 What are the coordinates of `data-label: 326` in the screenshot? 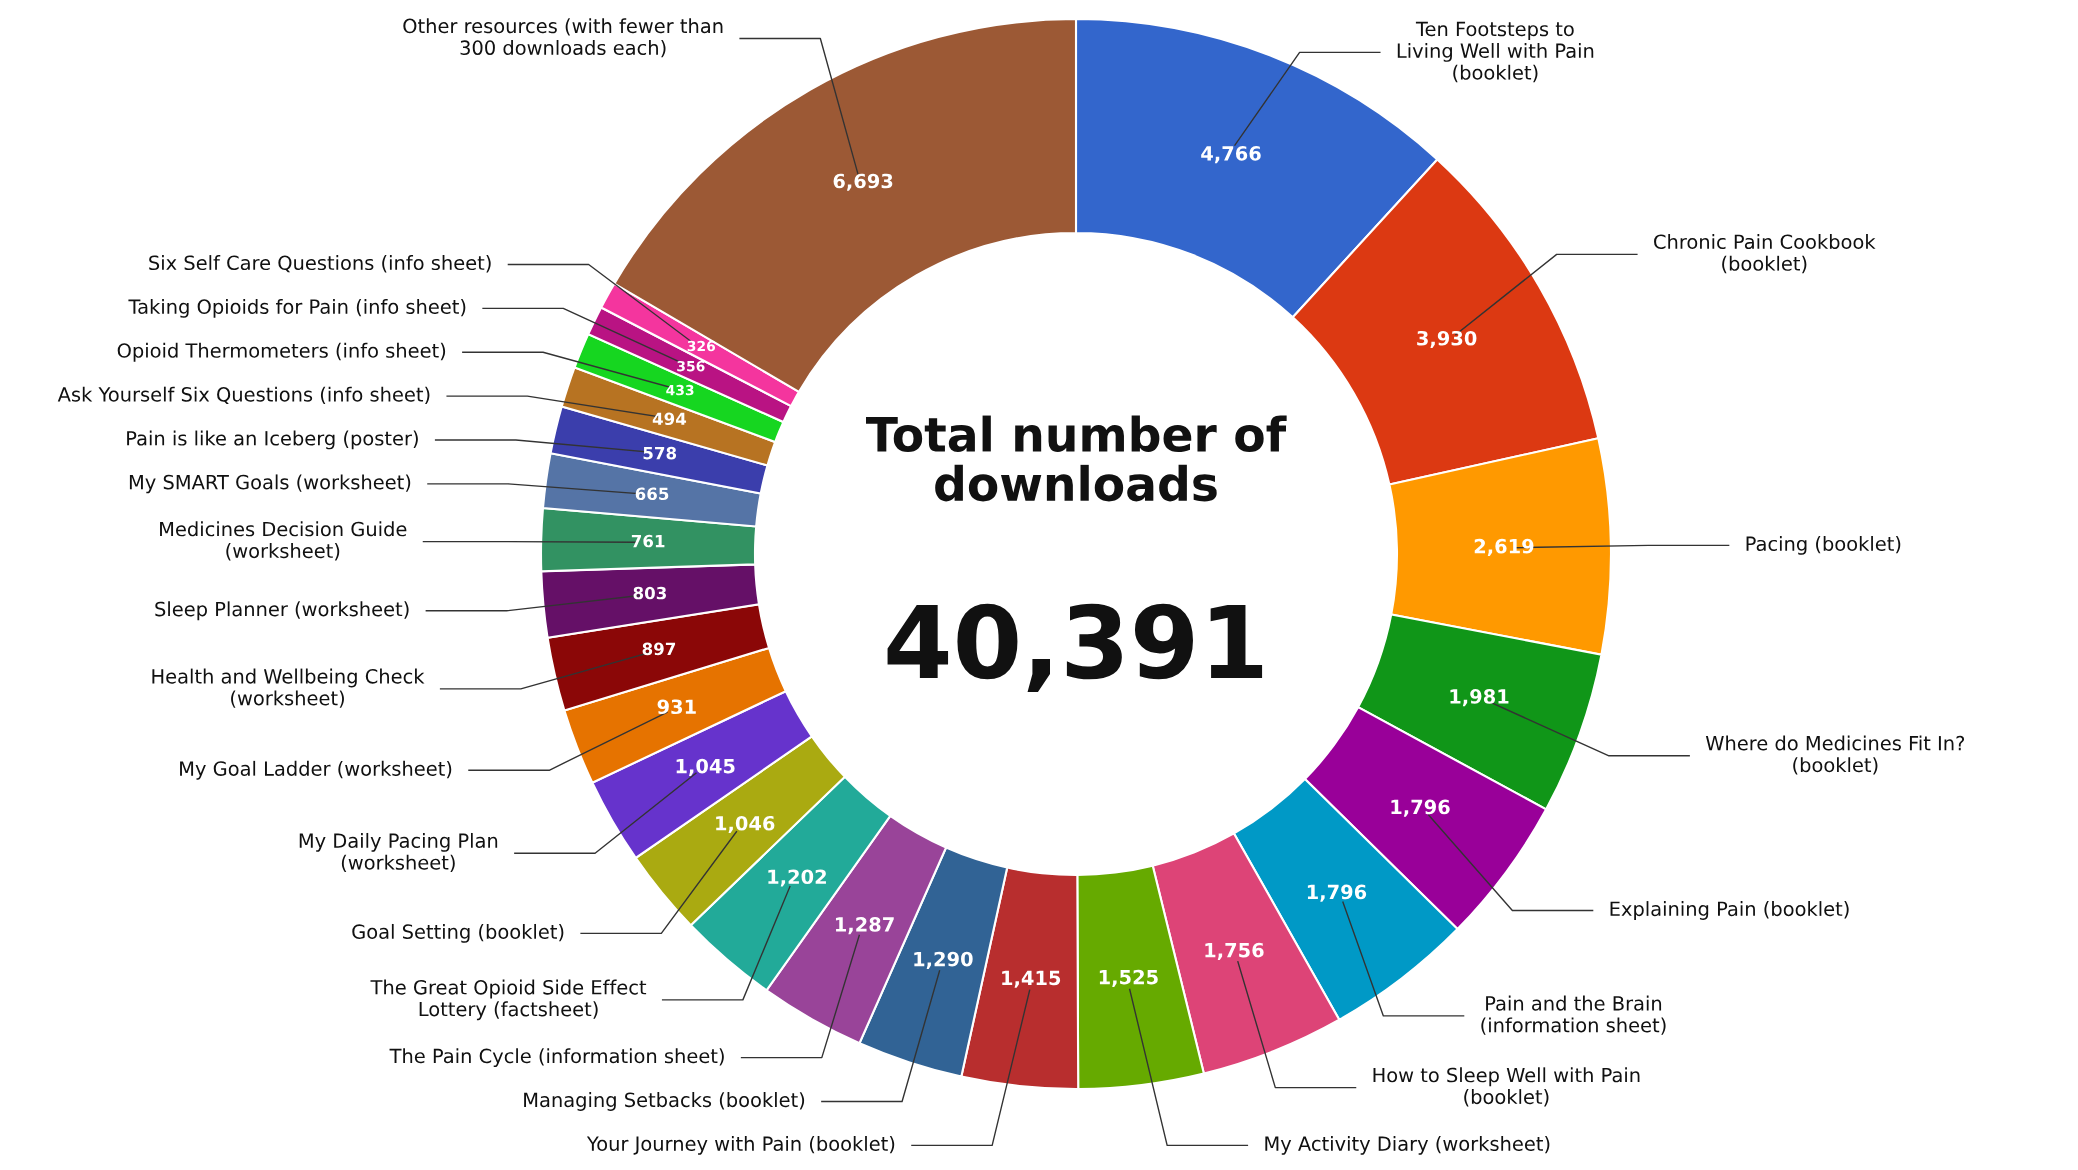 It's located at (701, 346).